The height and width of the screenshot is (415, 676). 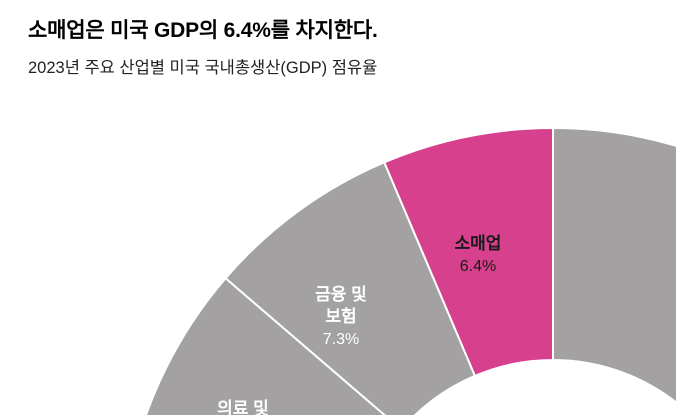 I want to click on segment-label-healthcare-partial: 의료 및, so click(x=243, y=407).